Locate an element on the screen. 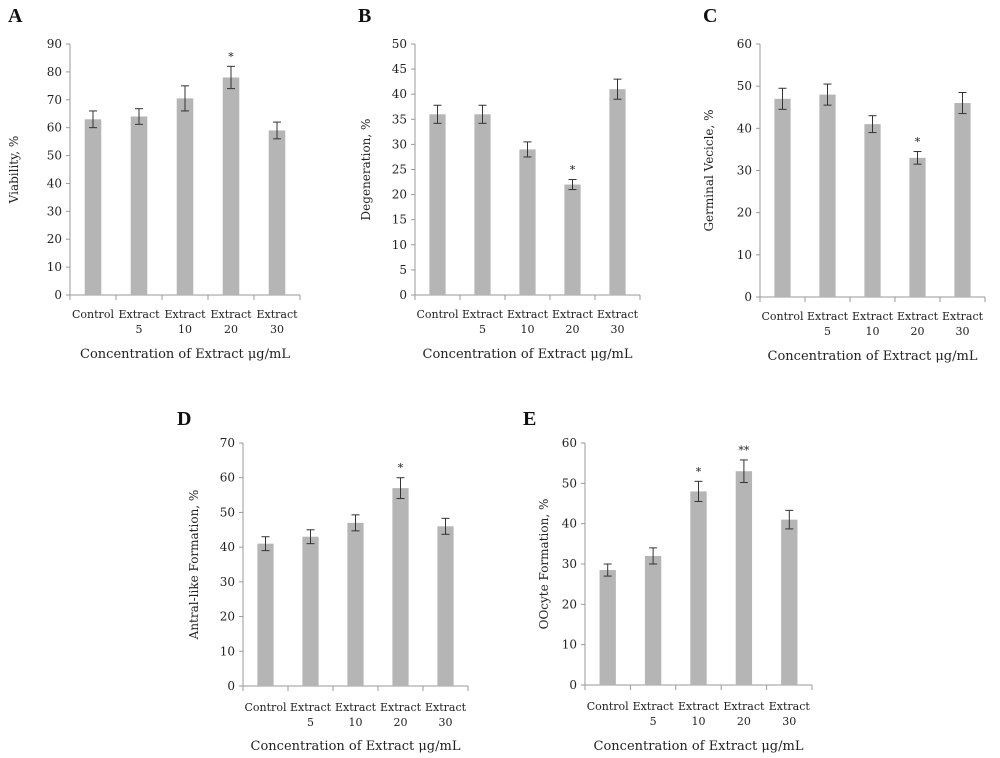 This screenshot has width=1000, height=758. y-axis-title: Viability, % is located at coordinates (14, 170).